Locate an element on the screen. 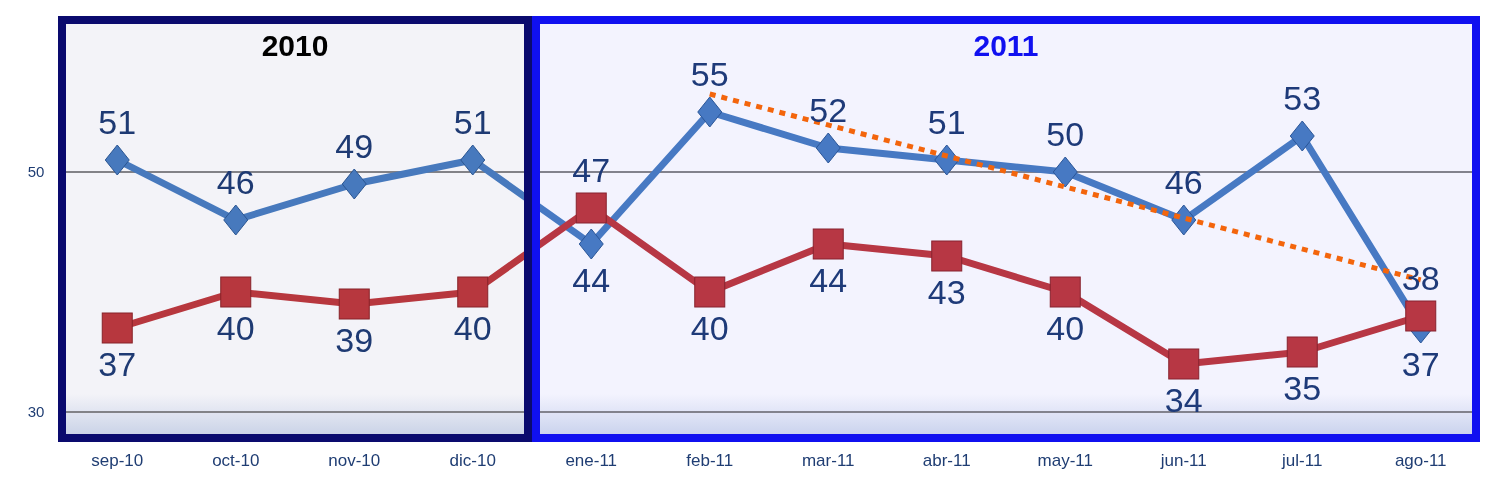 The image size is (1492, 489). data-label: 43 is located at coordinates (946, 292).